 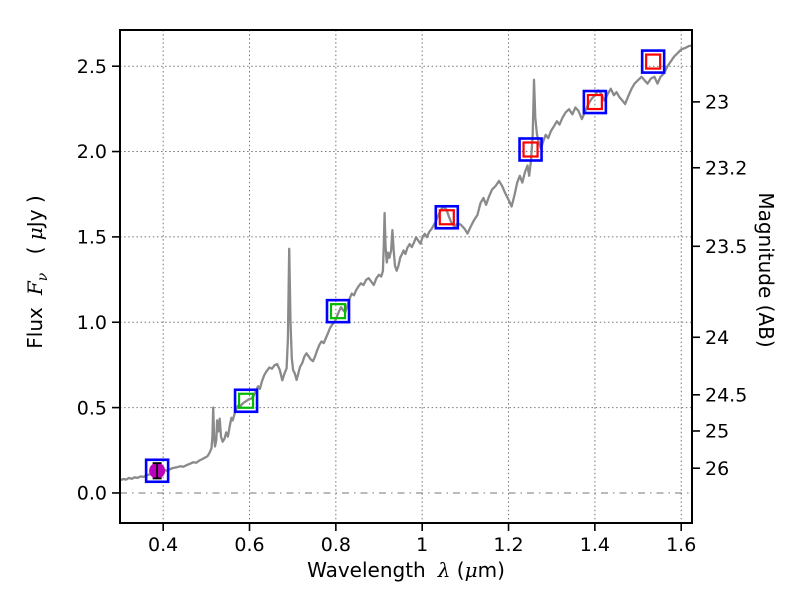 I want to click on y-axis-label-right: Magnitude (AB), so click(x=766, y=270).